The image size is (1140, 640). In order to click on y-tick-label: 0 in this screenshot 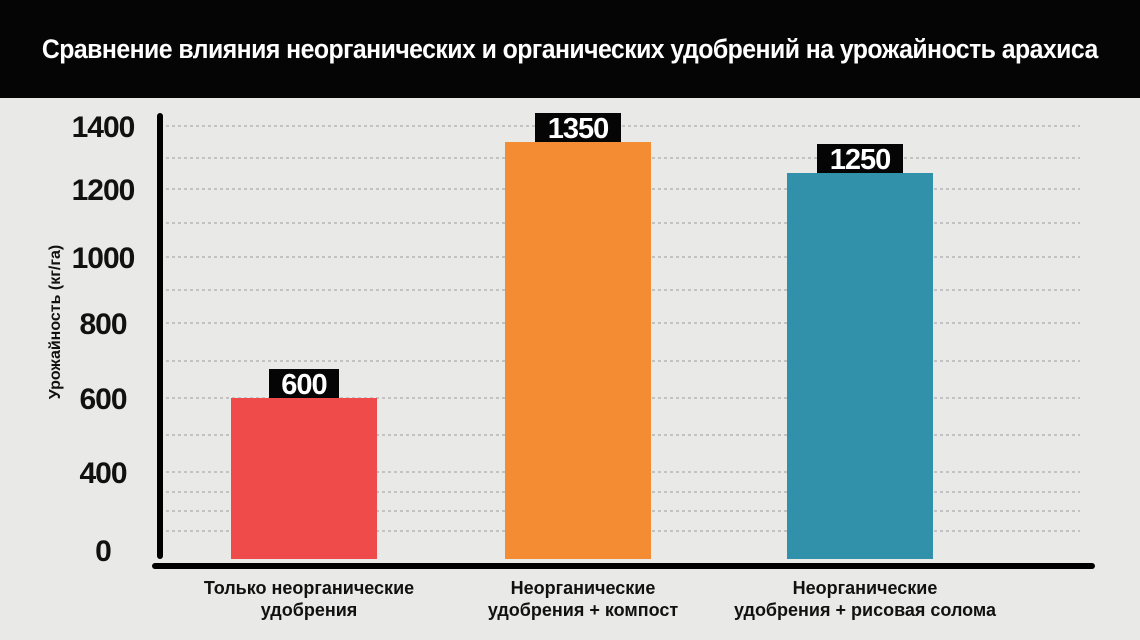, I will do `click(103, 551)`.